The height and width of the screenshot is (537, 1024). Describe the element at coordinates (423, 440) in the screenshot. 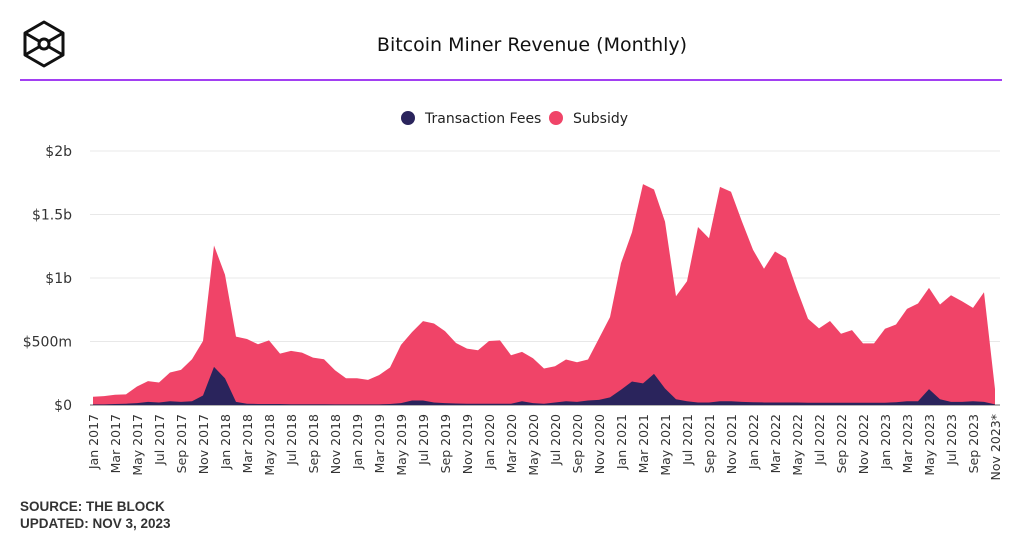

I see `x-tick-label: Jul 2019` at that location.